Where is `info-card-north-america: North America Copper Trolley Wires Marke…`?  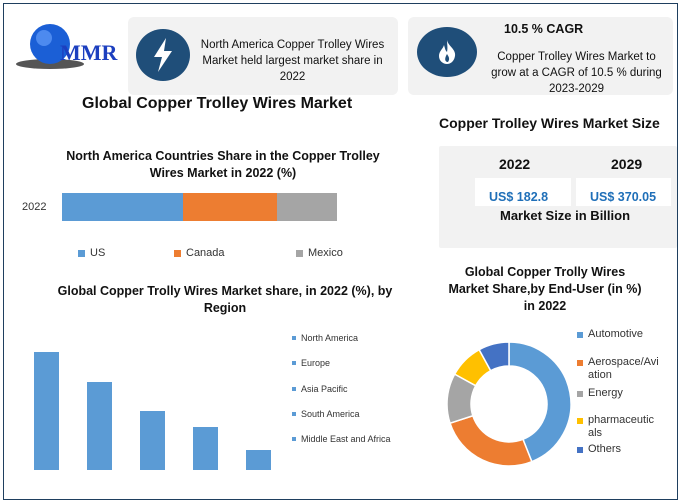 info-card-north-america: North America Copper Trolley Wires Marke… is located at coordinates (263, 56).